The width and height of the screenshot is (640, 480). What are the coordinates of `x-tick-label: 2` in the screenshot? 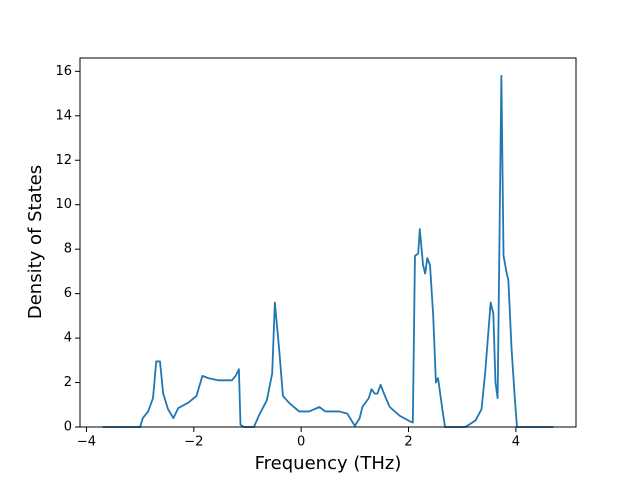 It's located at (408, 442).